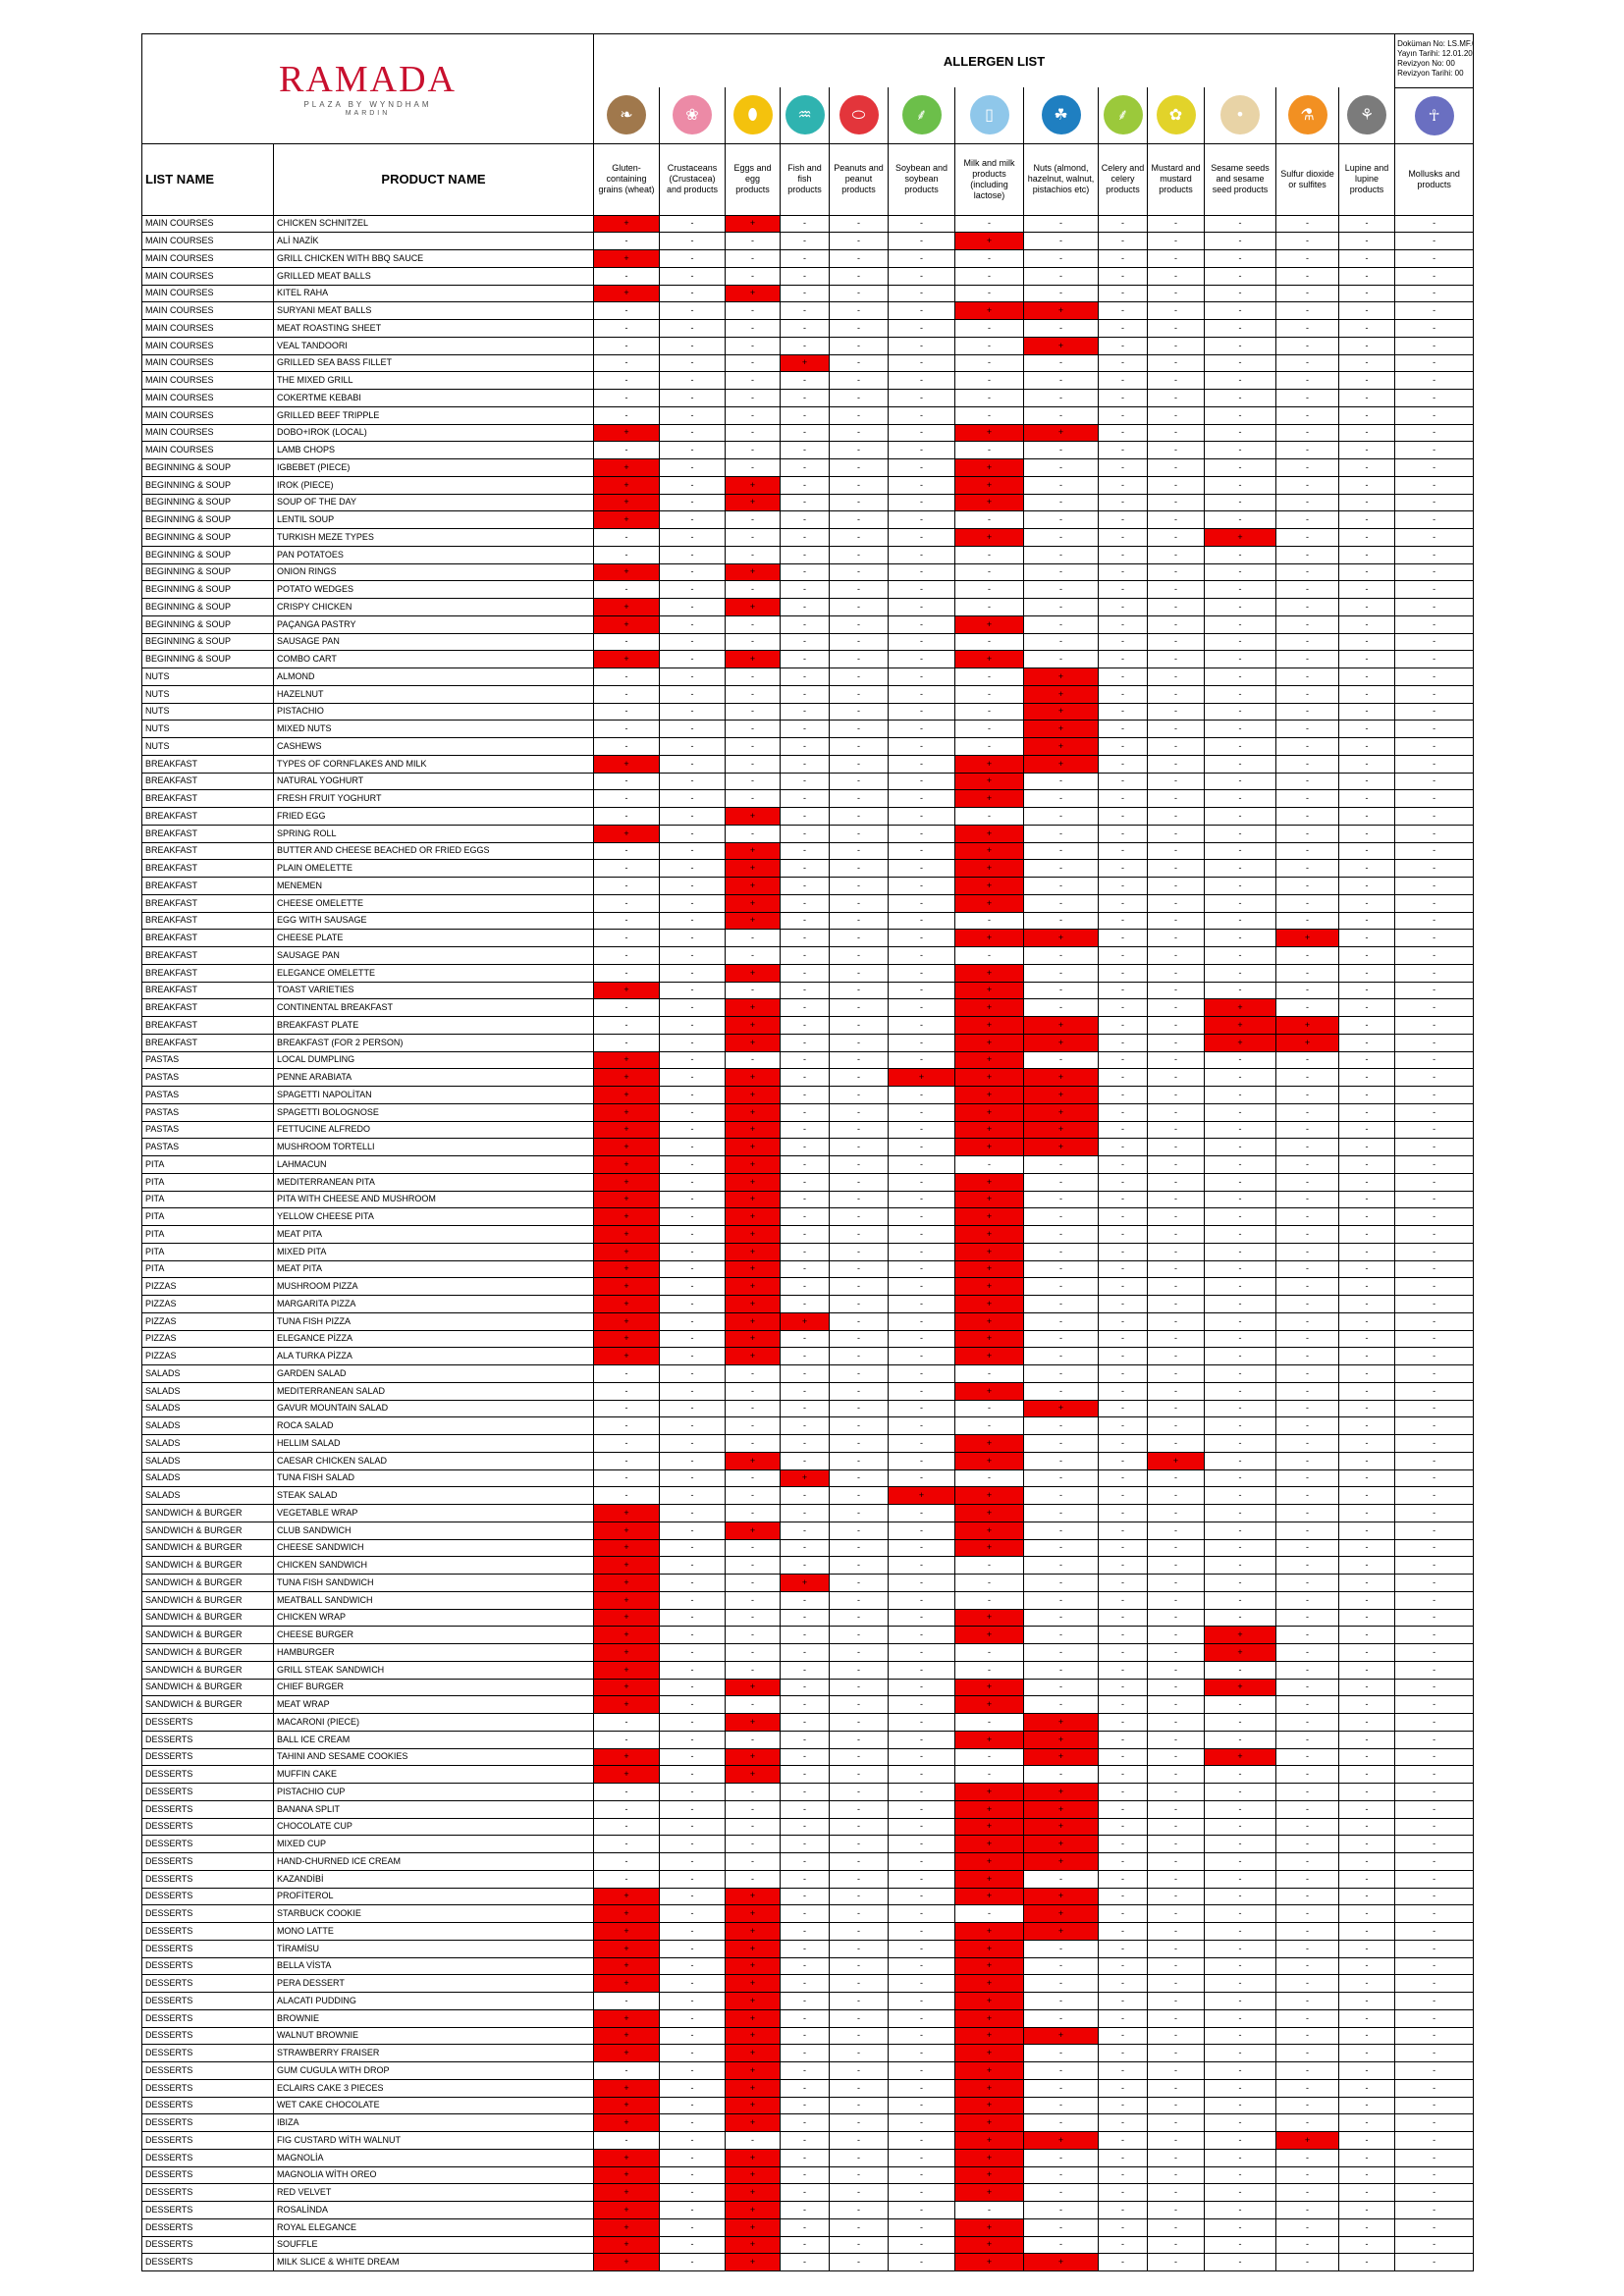  What do you see at coordinates (433, 519) in the screenshot?
I see `product-name-cell: LENTIL SOUP` at bounding box center [433, 519].